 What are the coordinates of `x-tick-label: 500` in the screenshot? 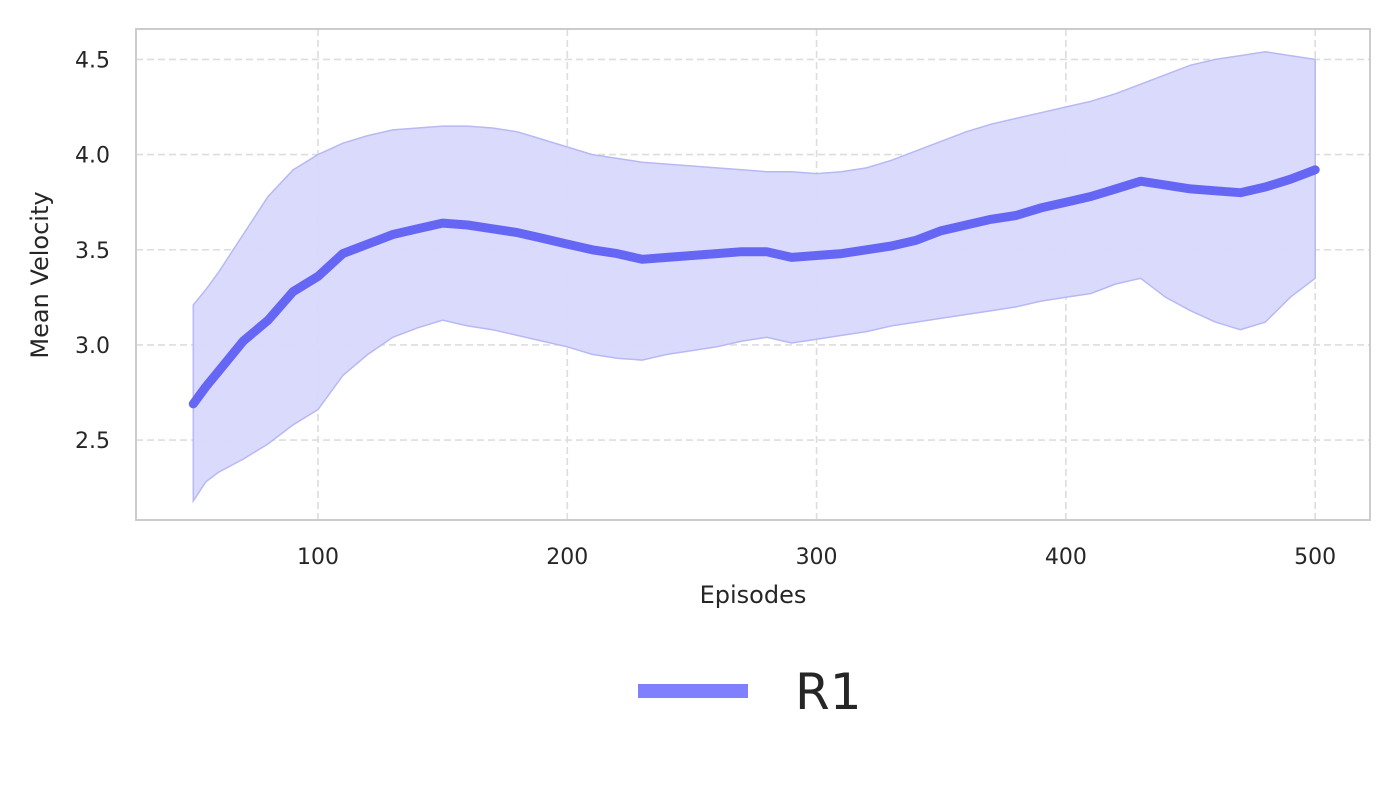 It's located at (1315, 557).